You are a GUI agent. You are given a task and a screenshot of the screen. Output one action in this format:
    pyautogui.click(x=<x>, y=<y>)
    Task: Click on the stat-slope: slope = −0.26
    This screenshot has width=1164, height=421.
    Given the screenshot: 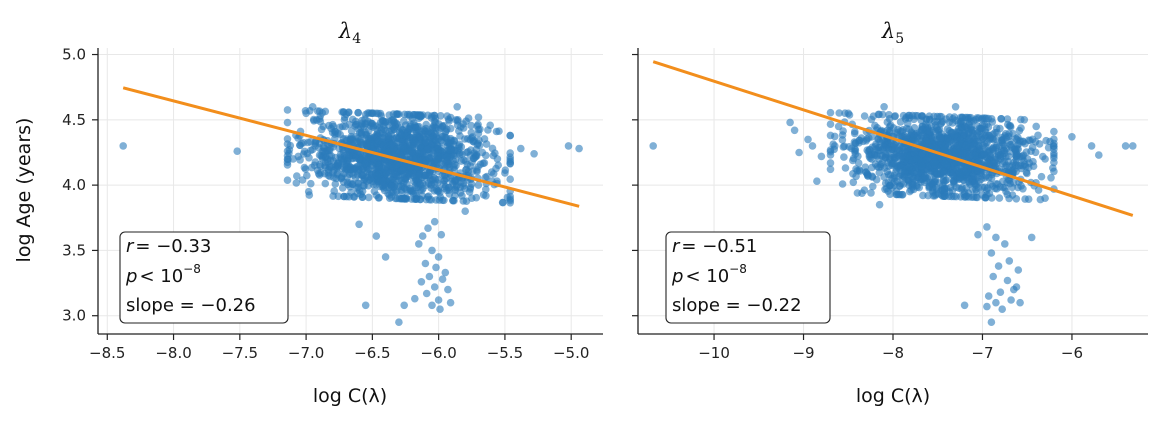 What is the action you would take?
    pyautogui.click(x=191, y=305)
    